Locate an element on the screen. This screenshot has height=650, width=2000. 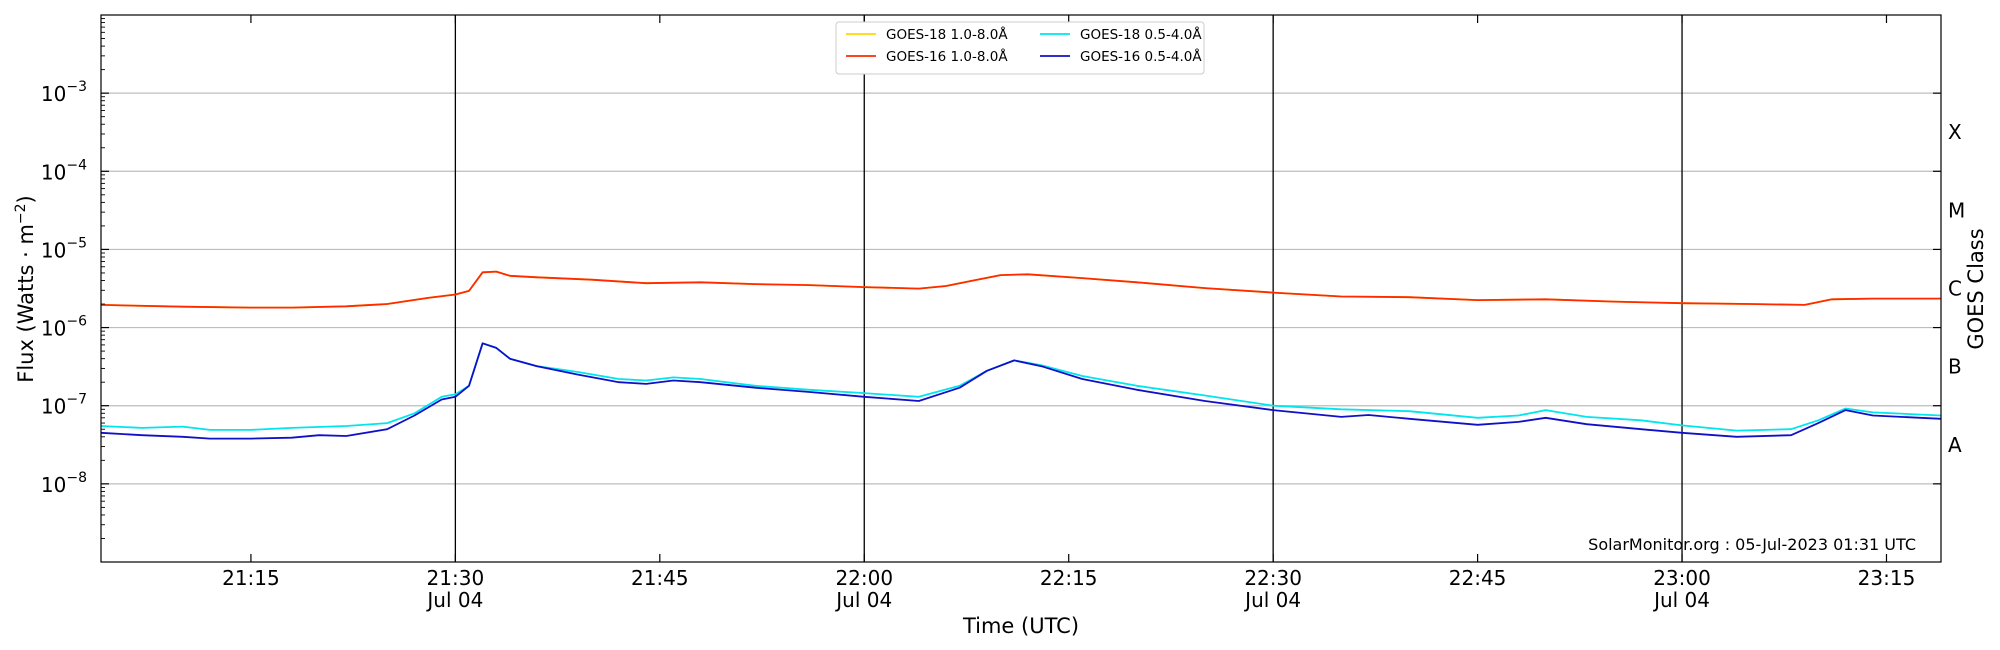
legend-entry-1: GOES-16 1.0-8.0Å is located at coordinates (947, 56).